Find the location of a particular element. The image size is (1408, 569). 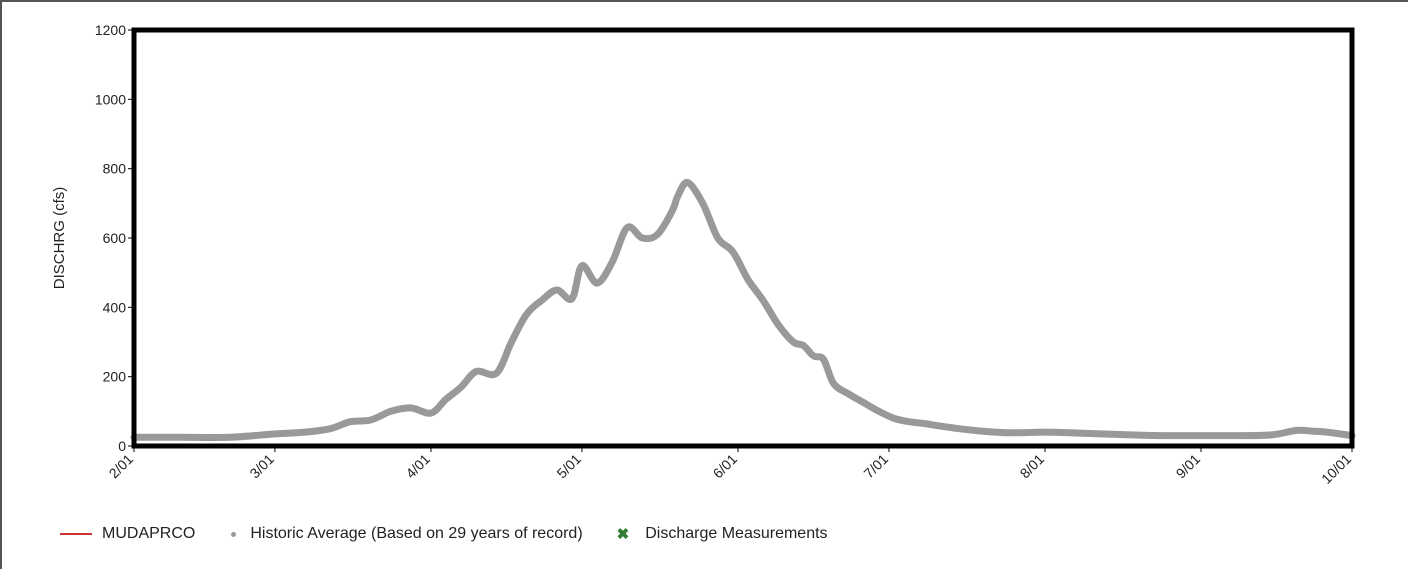

legend-label-mudaprco: MUDAPRCO is located at coordinates (149, 533).